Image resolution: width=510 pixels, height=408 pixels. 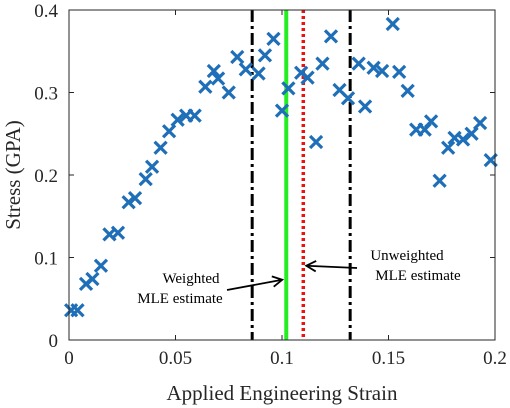 What do you see at coordinates (388, 358) in the screenshot?
I see `x-tick-label: 0.15` at bounding box center [388, 358].